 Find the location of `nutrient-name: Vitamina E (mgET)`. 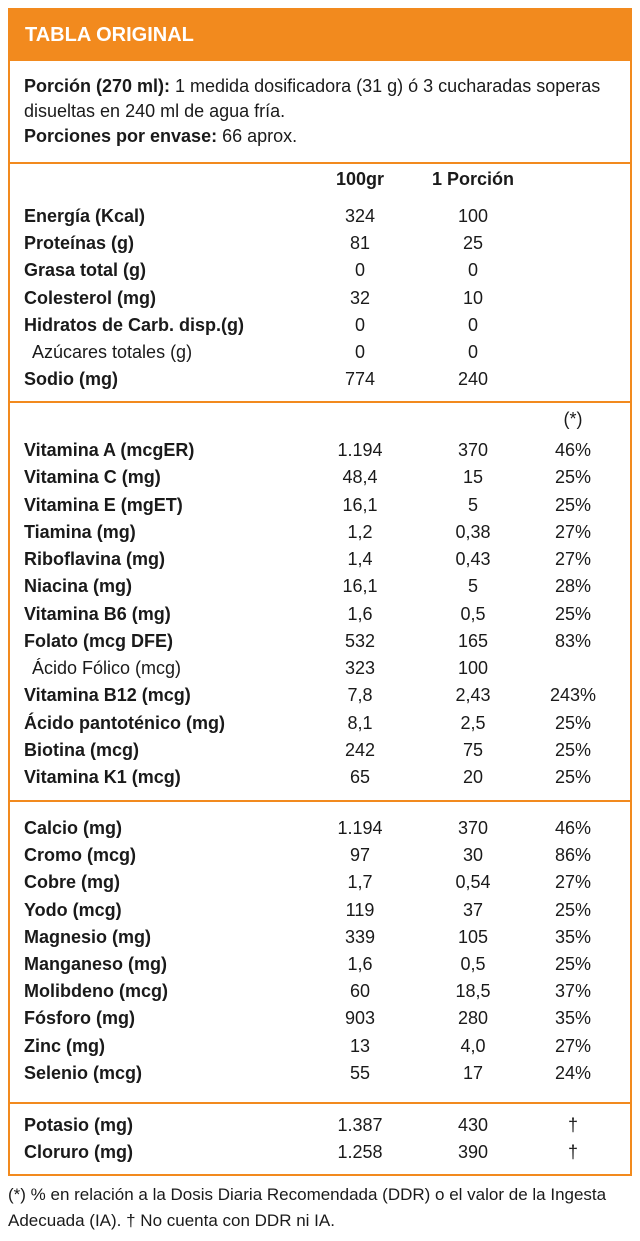

nutrient-name: Vitamina E (mgET) is located at coordinates (103, 504).